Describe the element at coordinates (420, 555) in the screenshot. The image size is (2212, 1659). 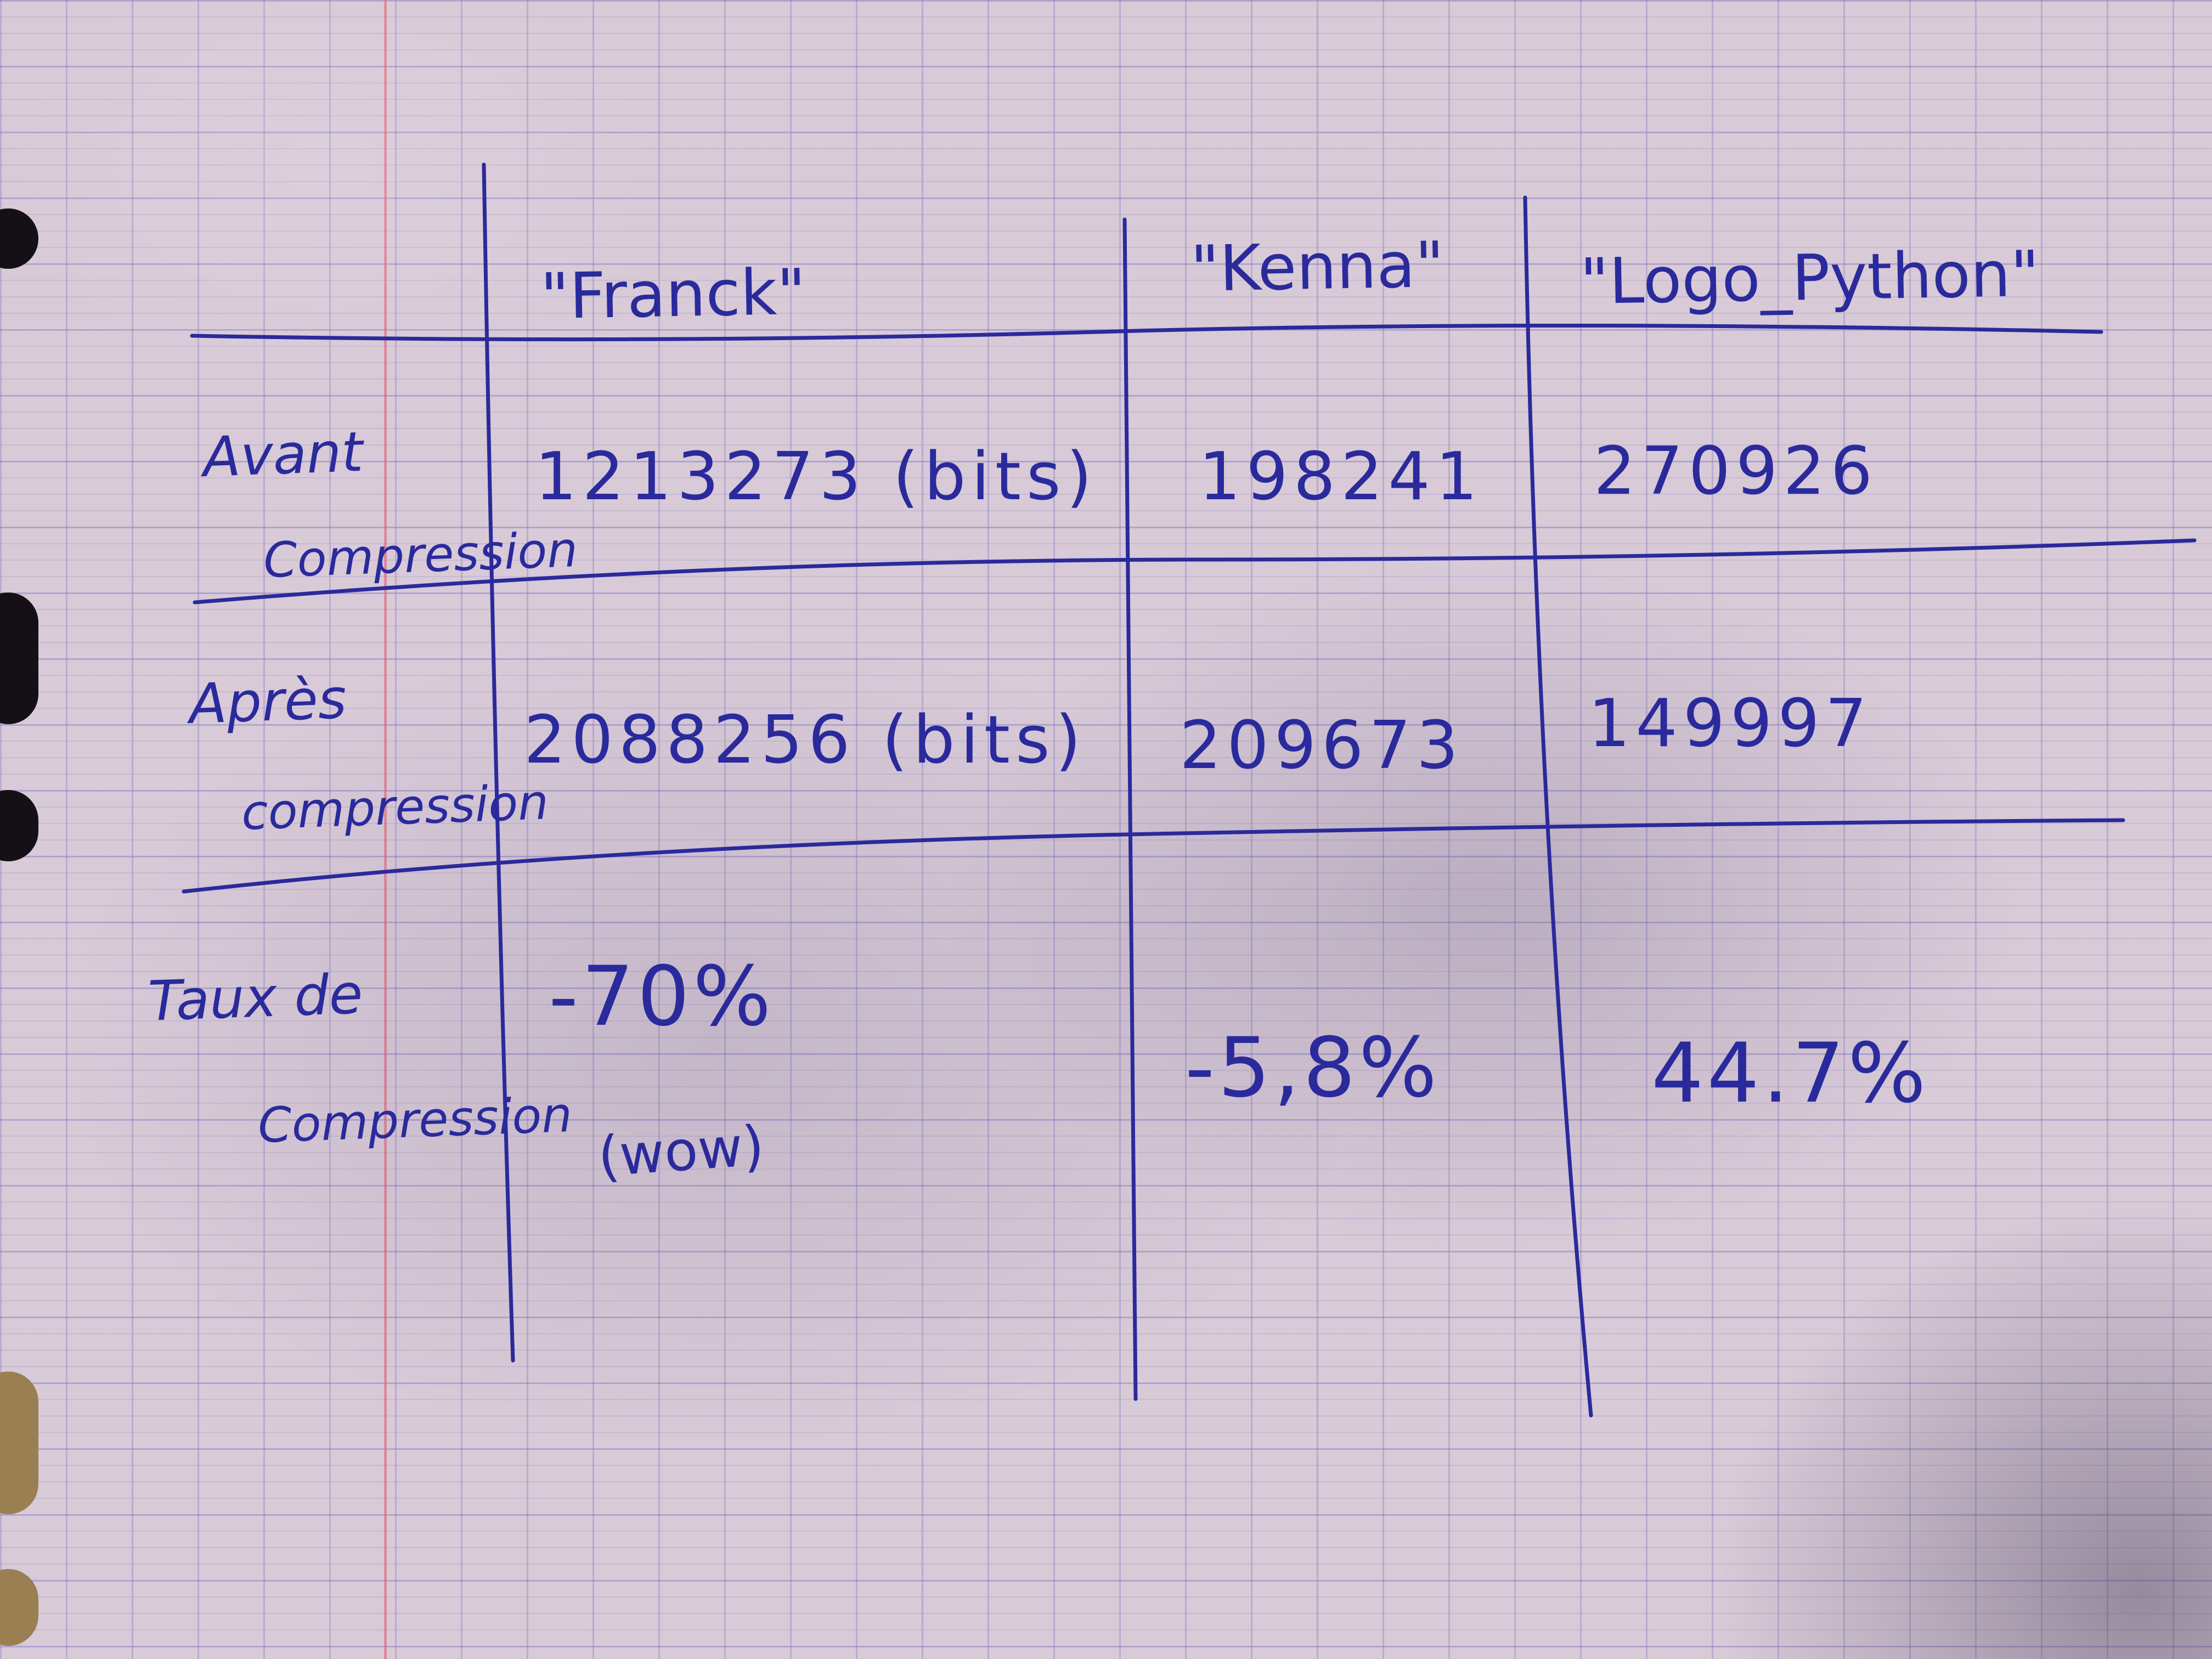
I see `row-label-avant-compression: Compression` at that location.